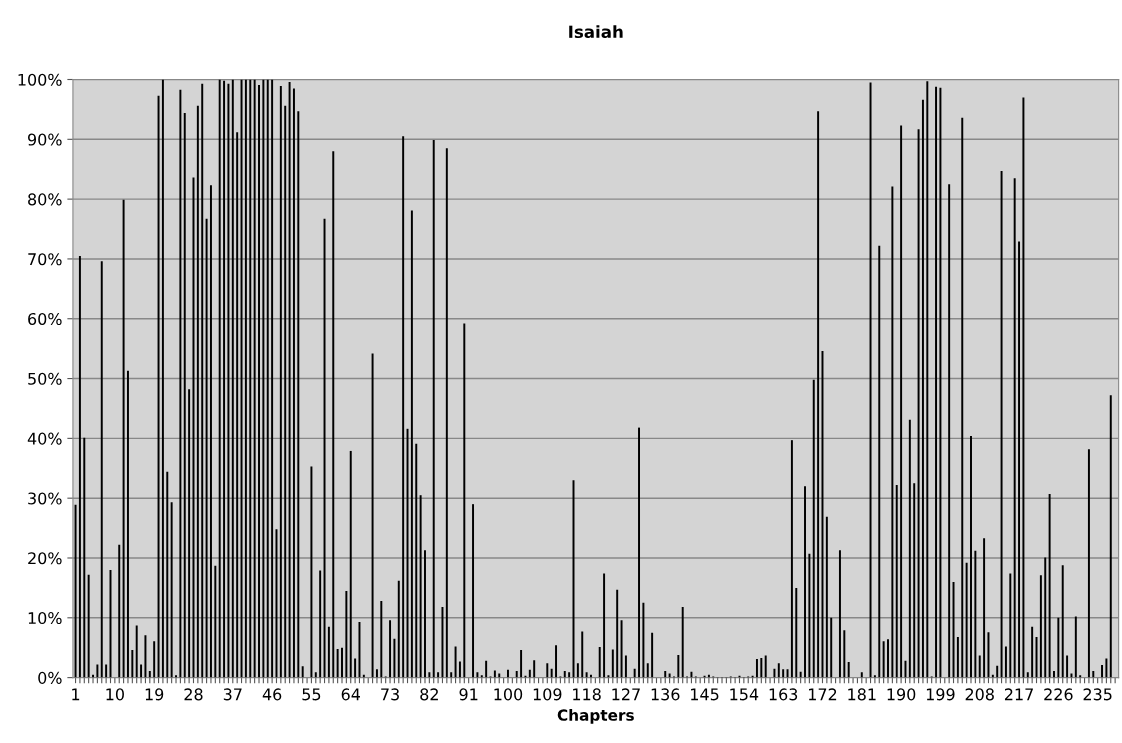 This screenshot has height=743, width=1122. I want to click on y-tick-label: 20%, so click(45, 558).